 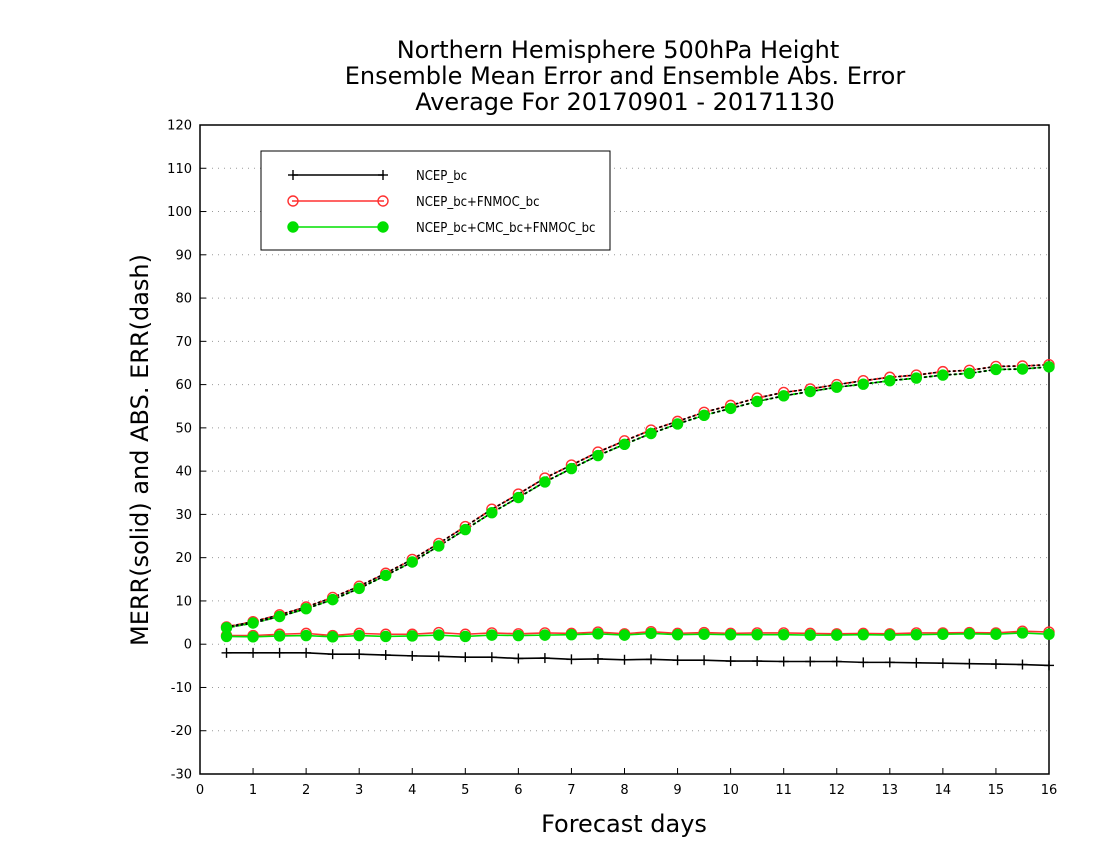 I want to click on y-tick-label: 50, so click(x=183, y=428).